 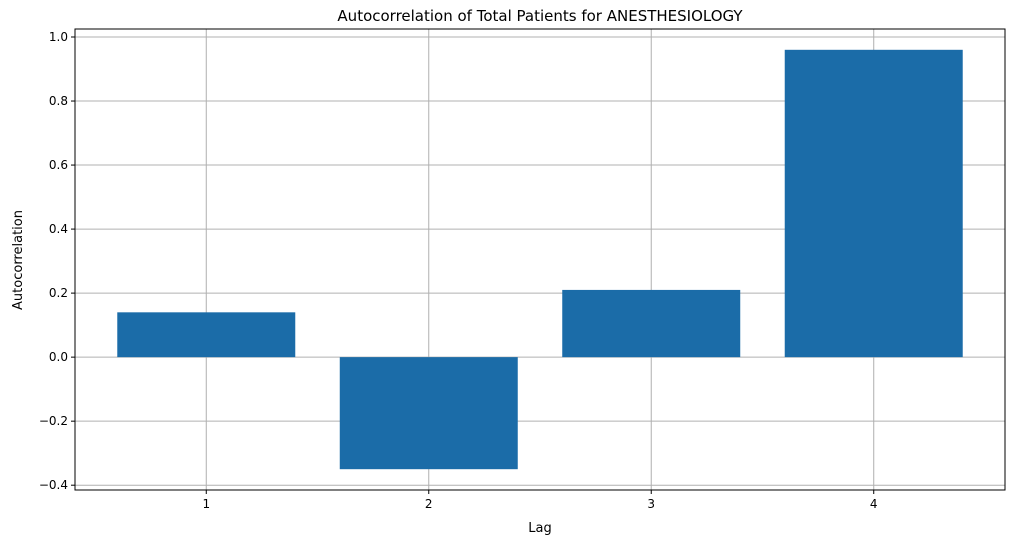 What do you see at coordinates (58, 101) in the screenshot?
I see `y-tick-label: 0.8` at bounding box center [58, 101].